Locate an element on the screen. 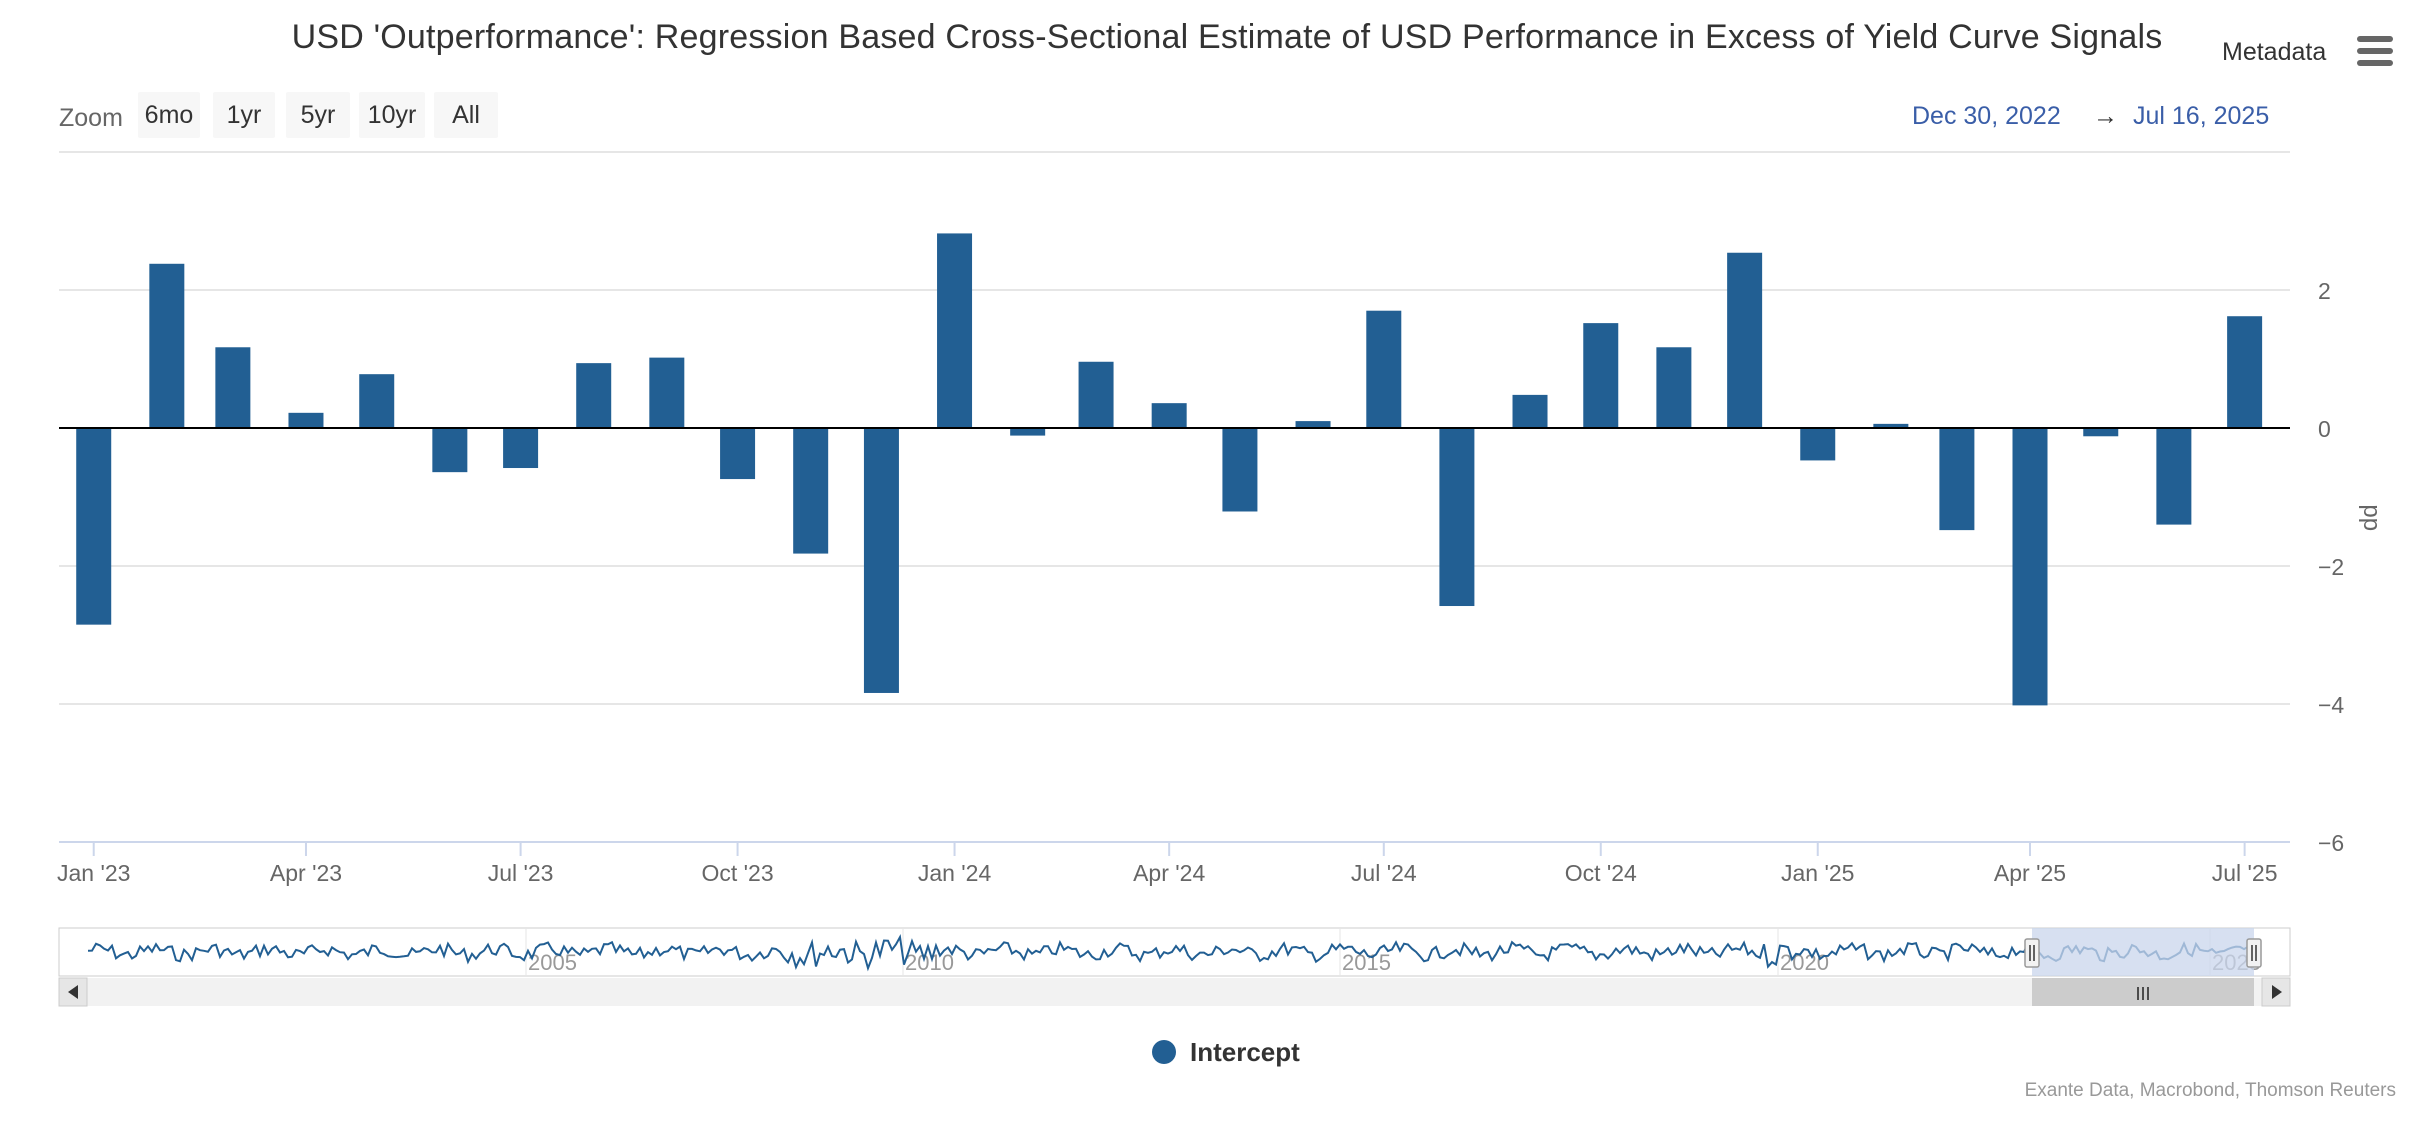  navigator-year-label: 2005 is located at coordinates (552, 962).